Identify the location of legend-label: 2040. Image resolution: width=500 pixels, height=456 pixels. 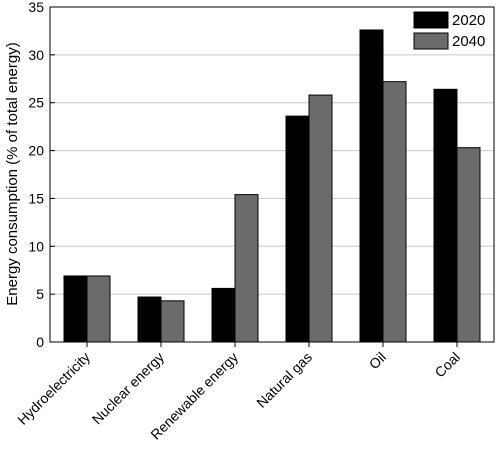
(468, 41).